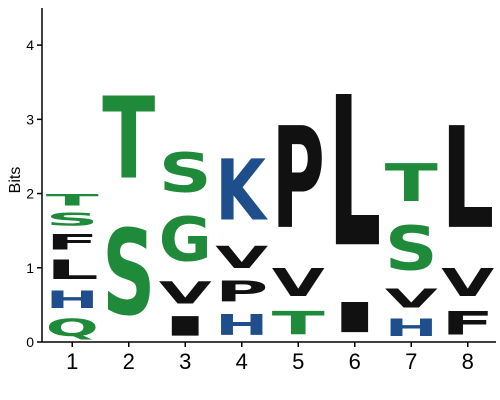  What do you see at coordinates (298, 361) in the screenshot?
I see `x-tick-label: 5` at bounding box center [298, 361].